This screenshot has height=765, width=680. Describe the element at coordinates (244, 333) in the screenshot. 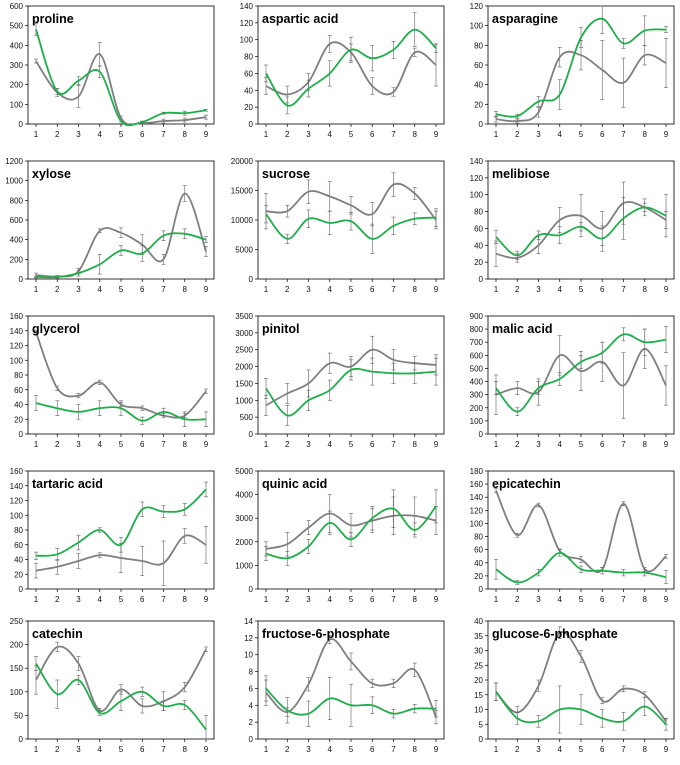

I see `y-tick-label: 3000` at that location.